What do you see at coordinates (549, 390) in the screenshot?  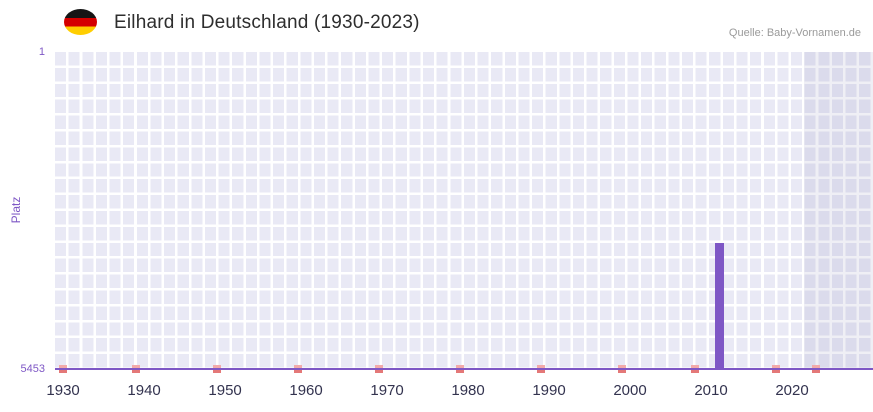 I see `x-tick-1990: 1990` at bounding box center [549, 390].